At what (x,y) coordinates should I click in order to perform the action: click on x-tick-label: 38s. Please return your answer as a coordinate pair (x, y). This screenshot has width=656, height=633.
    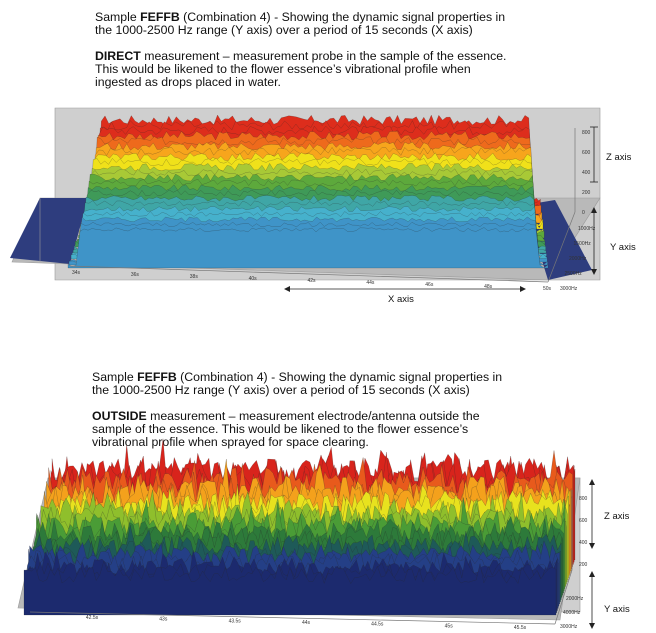
    Looking at the image, I should click on (194, 277).